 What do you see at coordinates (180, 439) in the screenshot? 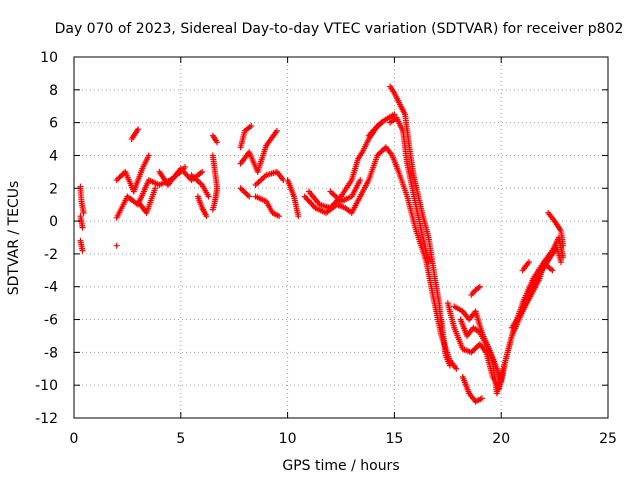
I see `x-tick-label: 5` at bounding box center [180, 439].